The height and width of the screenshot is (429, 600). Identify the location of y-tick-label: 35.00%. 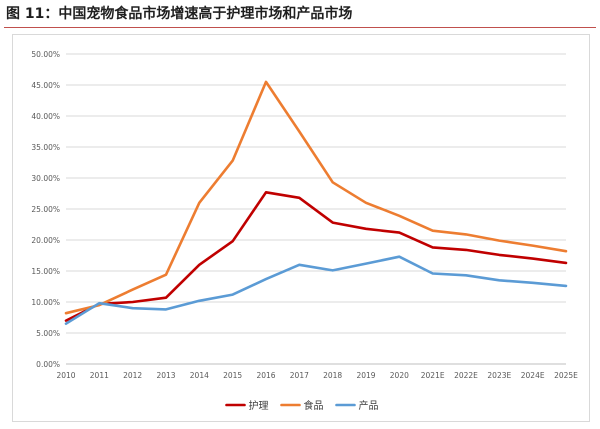
(45, 147).